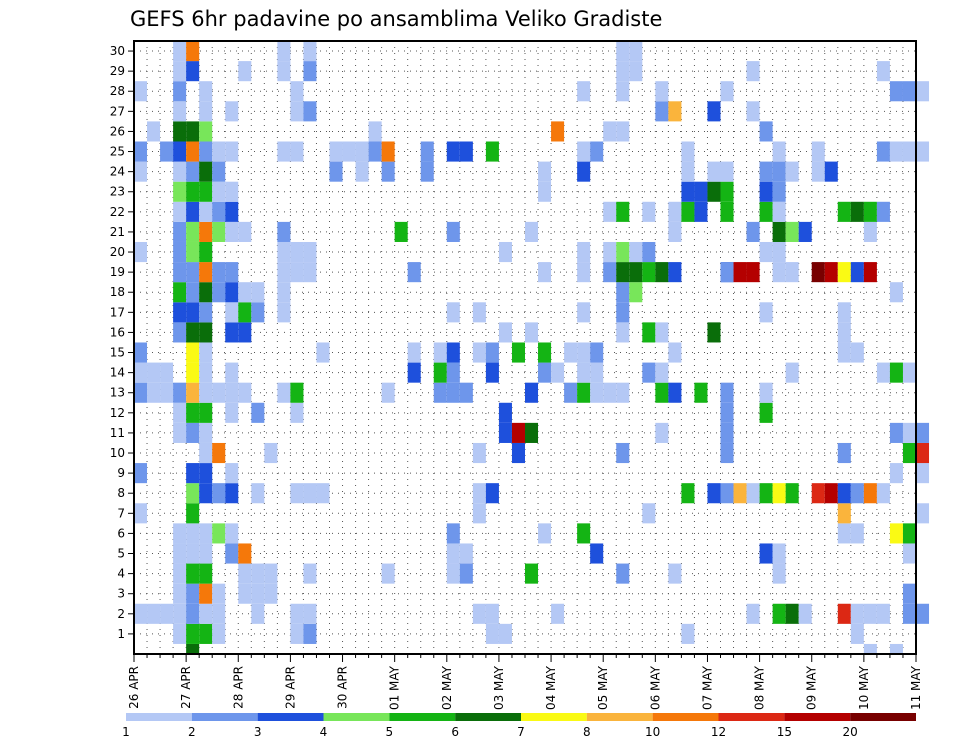 The image size is (960, 742). I want to click on y-tick-label: 30, so click(117, 51).